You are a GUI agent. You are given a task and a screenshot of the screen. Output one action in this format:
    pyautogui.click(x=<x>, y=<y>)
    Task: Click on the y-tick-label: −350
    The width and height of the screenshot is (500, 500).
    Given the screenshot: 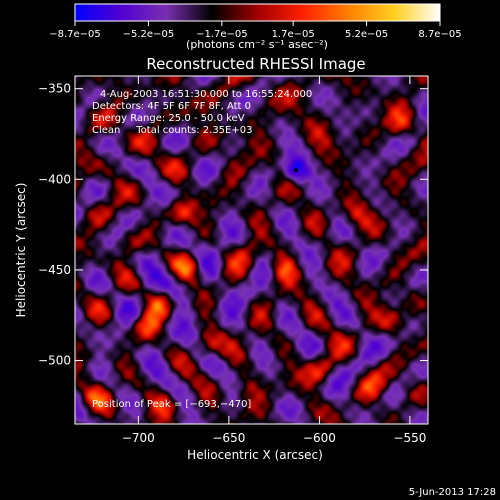 What is the action you would take?
    pyautogui.click(x=54, y=89)
    